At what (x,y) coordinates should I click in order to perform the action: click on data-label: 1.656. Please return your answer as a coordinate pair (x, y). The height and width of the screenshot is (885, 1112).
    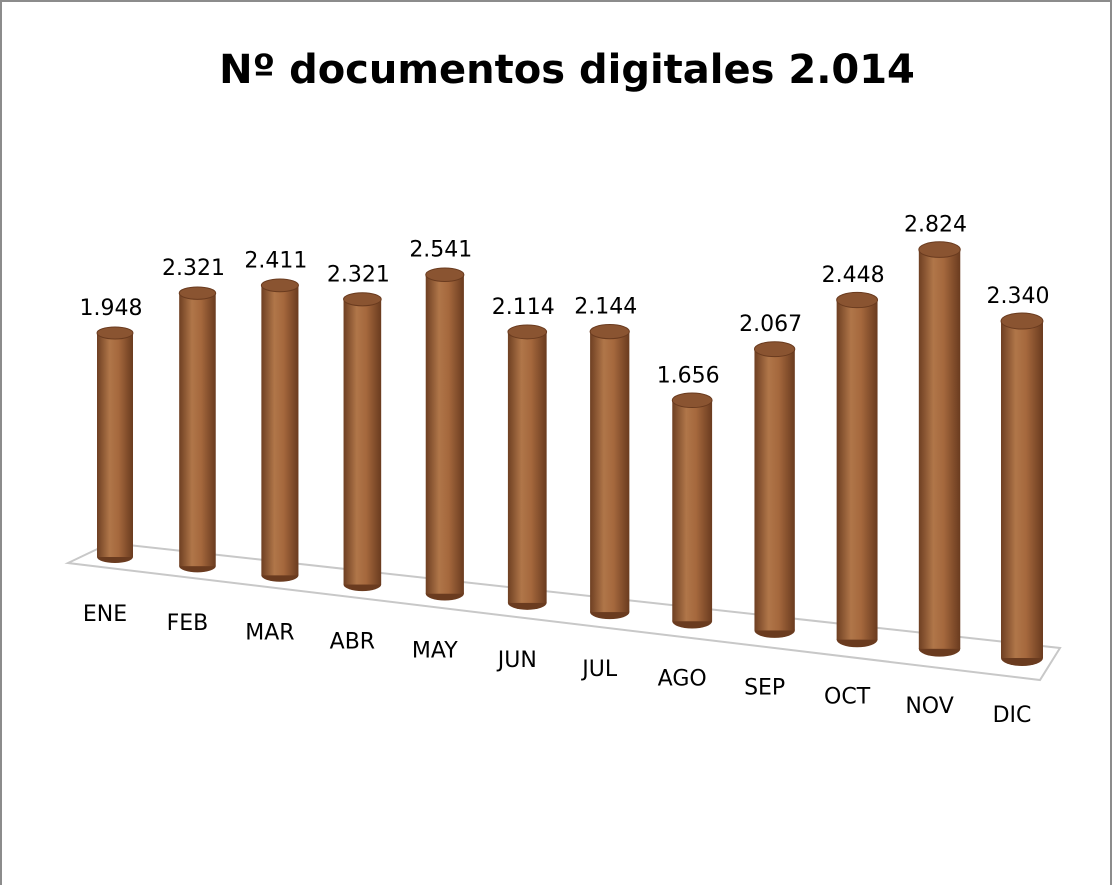
    Looking at the image, I should click on (688, 375).